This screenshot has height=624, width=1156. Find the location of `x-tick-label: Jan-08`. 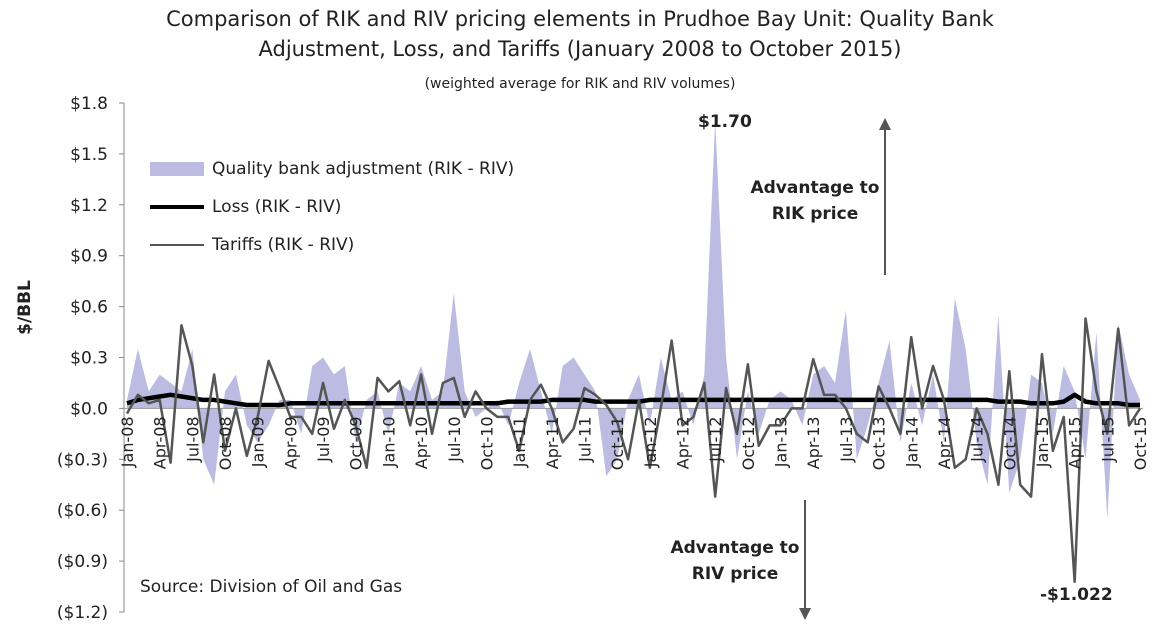

x-tick-label: Jan-08 is located at coordinates (127, 442).